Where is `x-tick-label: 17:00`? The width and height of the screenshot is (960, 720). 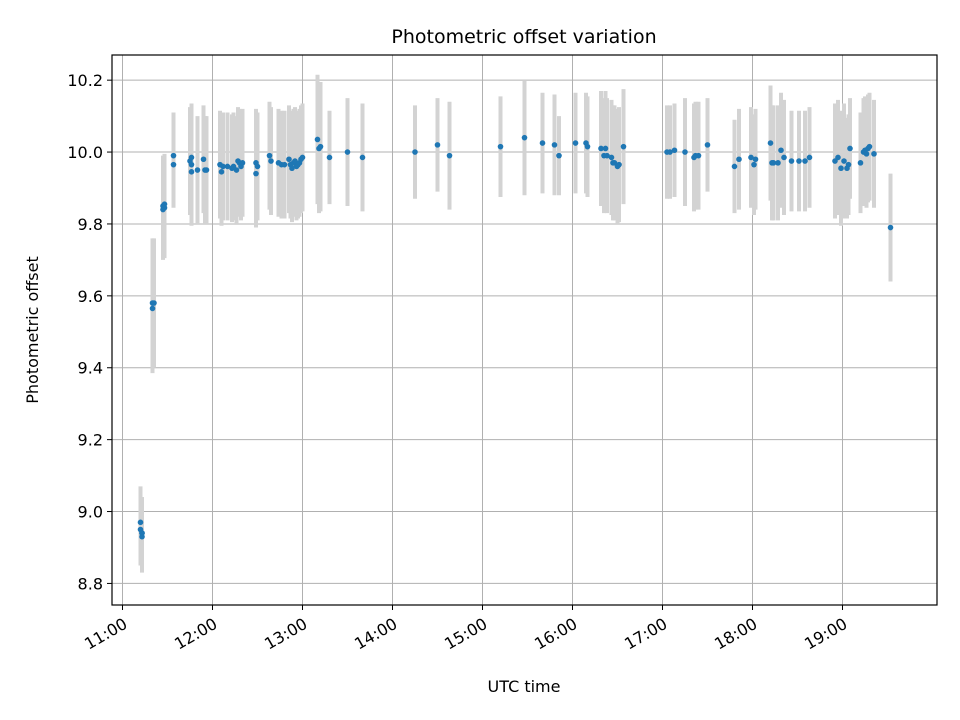 x-tick-label: 17:00 is located at coordinates (645, 634).